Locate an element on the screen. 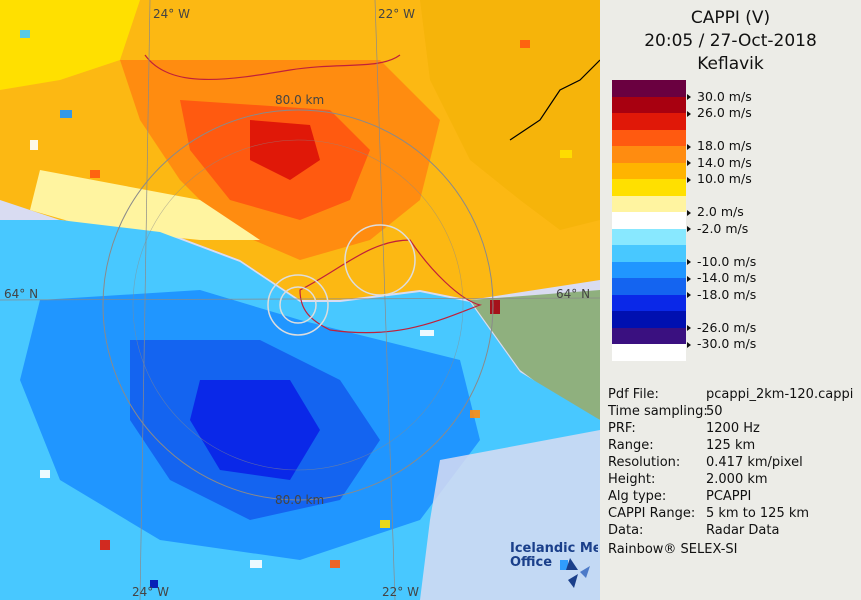 The image size is (861, 600). colorbar-tick-label: 26.0 m/s is located at coordinates (719, 112).